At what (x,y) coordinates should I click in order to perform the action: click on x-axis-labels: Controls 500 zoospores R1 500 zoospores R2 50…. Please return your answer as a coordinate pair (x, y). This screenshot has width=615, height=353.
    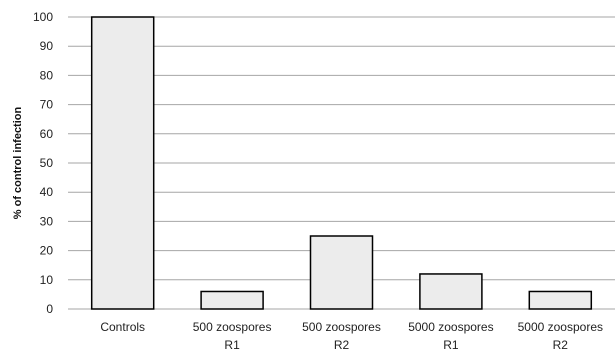
    Looking at the image, I should click on (351, 336).